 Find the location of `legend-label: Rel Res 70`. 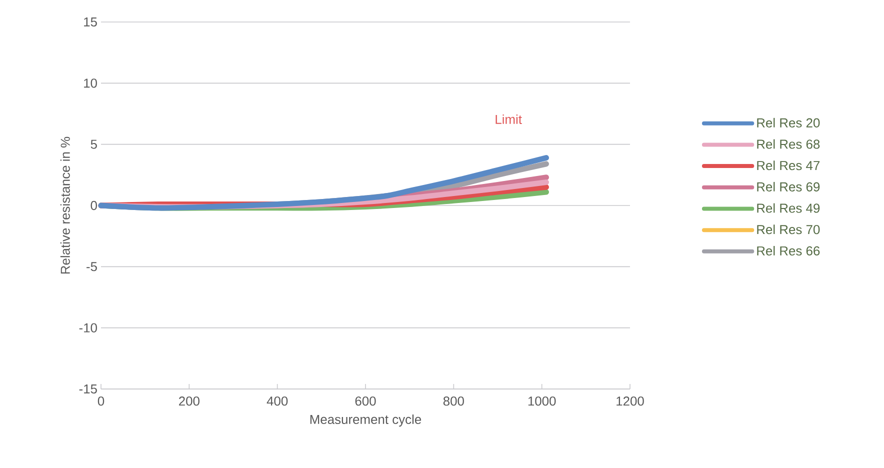

legend-label: Rel Res 70 is located at coordinates (788, 229).